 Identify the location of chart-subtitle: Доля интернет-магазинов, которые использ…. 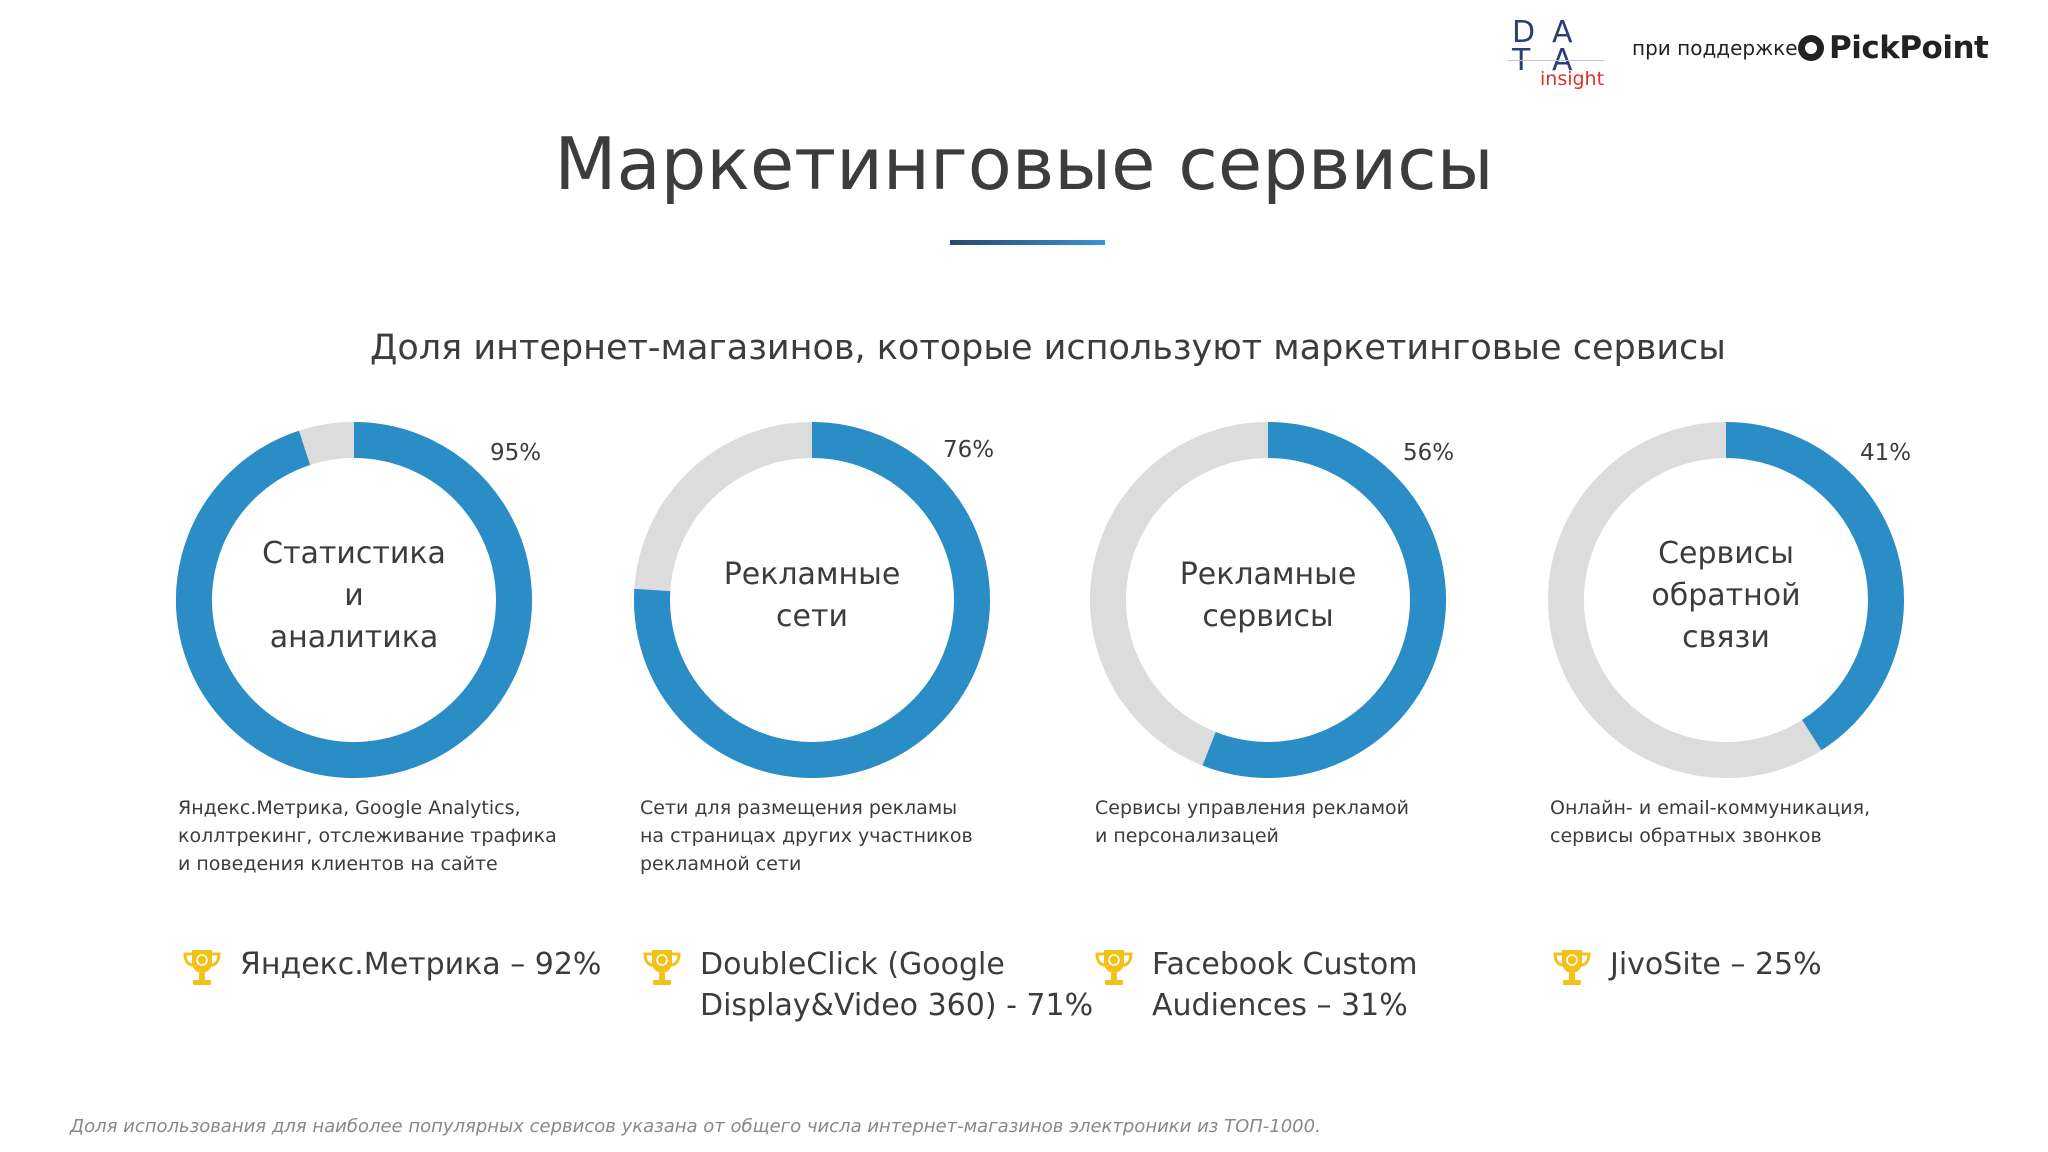
(1048, 348).